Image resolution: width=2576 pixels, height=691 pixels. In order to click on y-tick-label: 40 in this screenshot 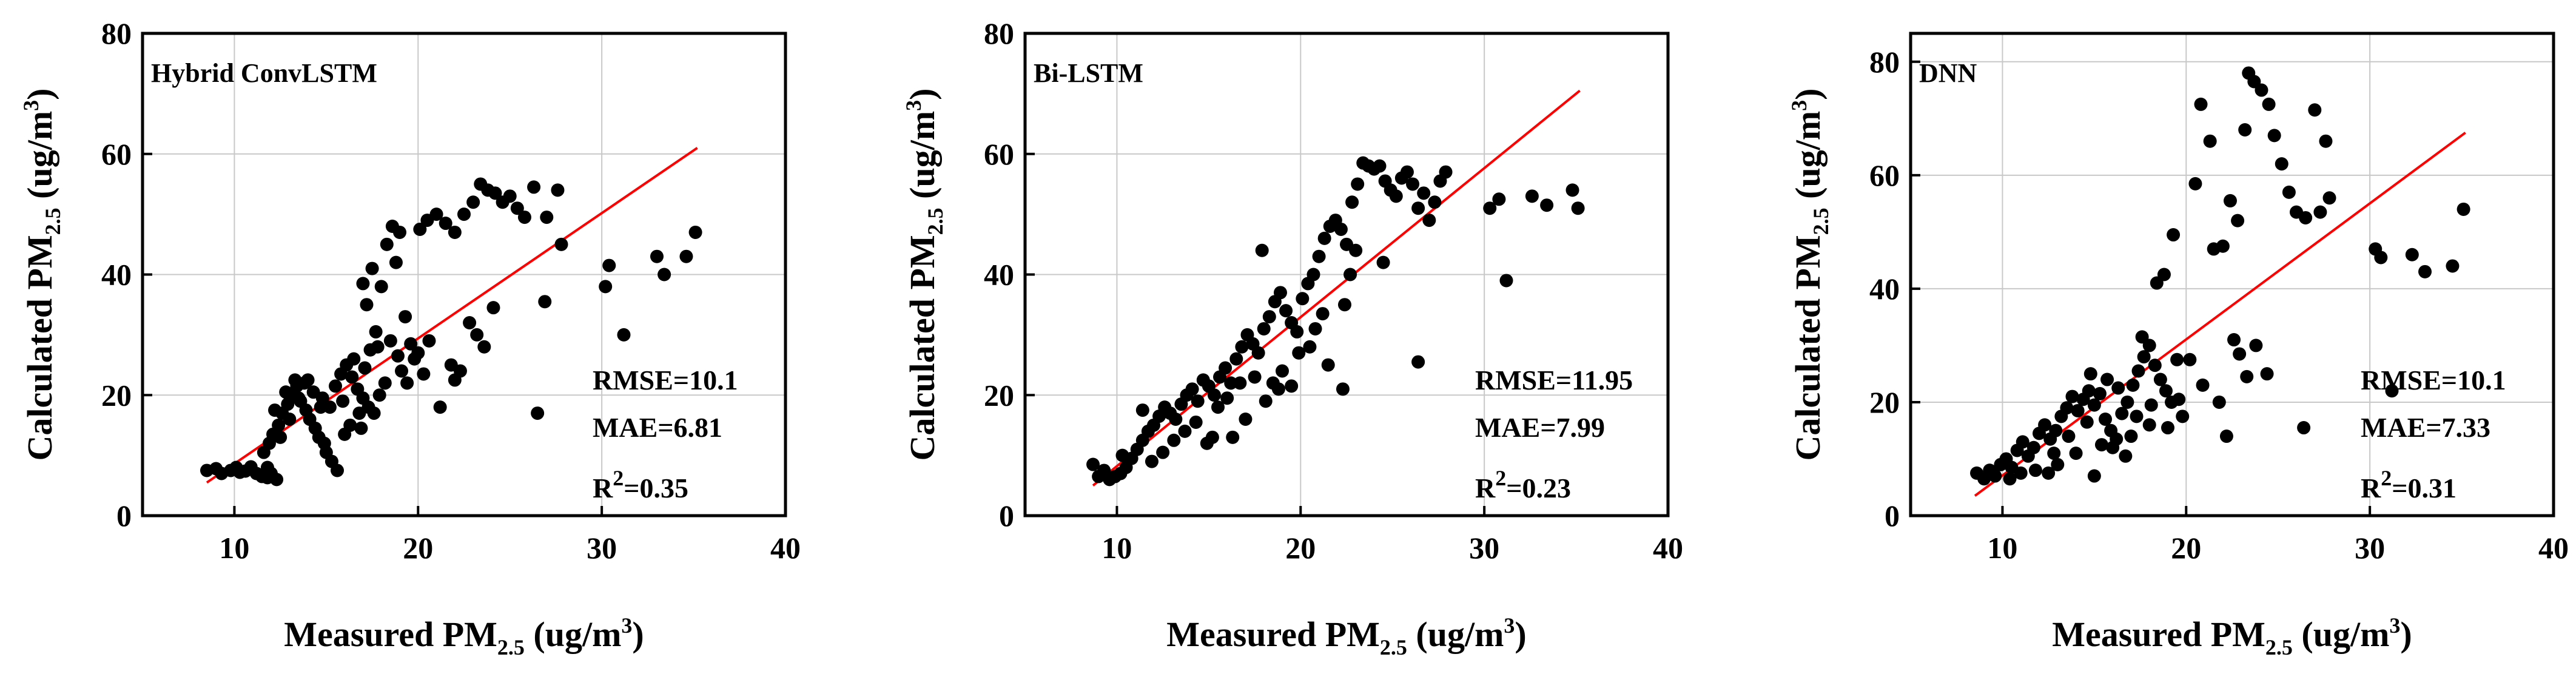, I will do `click(116, 275)`.